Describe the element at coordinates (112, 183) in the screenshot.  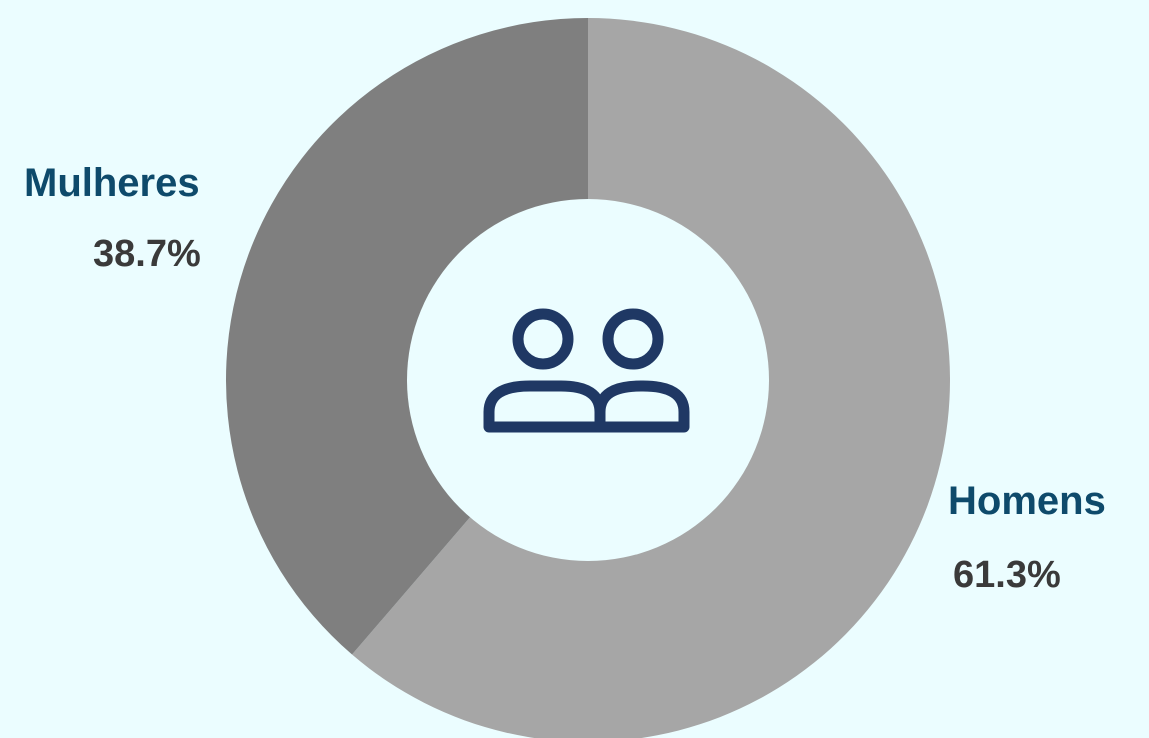
I see `slice-label-mulheres: Mulheres` at that location.